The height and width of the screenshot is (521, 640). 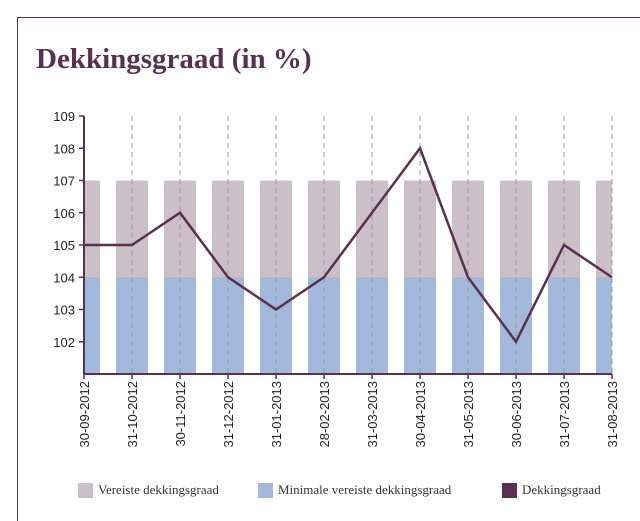 What do you see at coordinates (64, 116) in the screenshot?
I see `y-tick-label: 109` at bounding box center [64, 116].